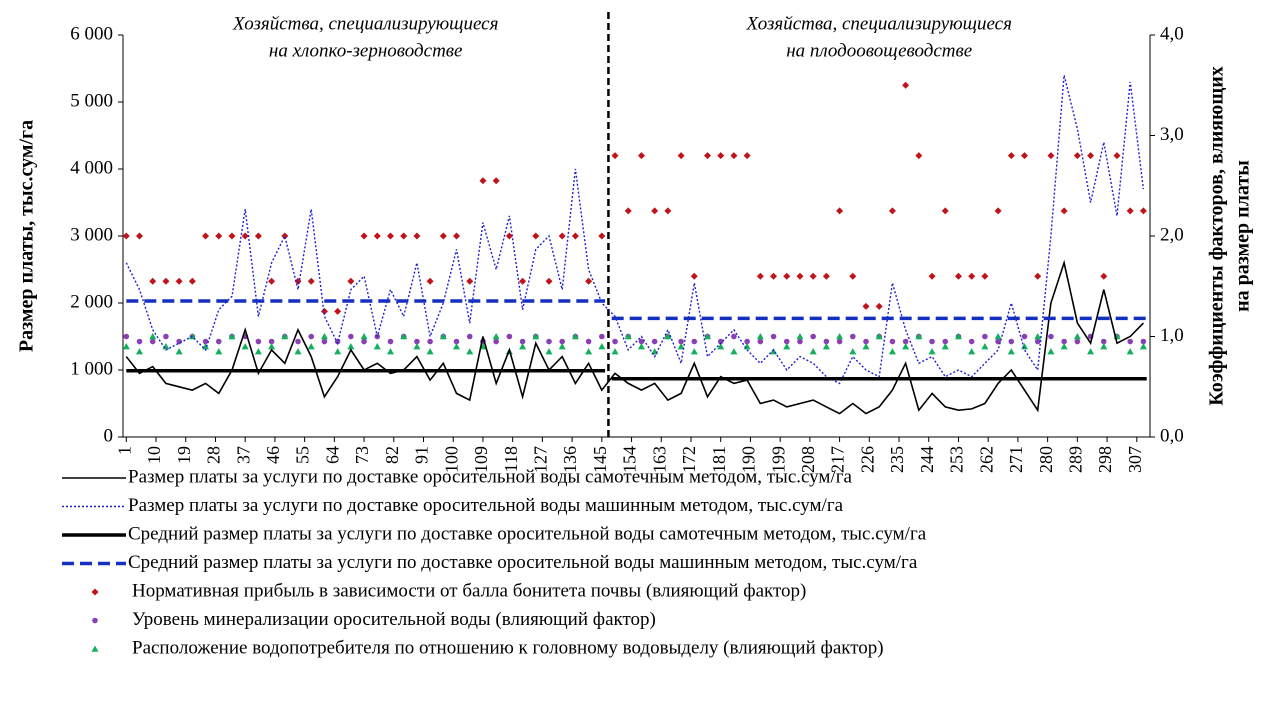 This screenshot has height=710, width=1271. What do you see at coordinates (778, 459) in the screenshot?
I see `x-tick-label: 199` at bounding box center [778, 459].